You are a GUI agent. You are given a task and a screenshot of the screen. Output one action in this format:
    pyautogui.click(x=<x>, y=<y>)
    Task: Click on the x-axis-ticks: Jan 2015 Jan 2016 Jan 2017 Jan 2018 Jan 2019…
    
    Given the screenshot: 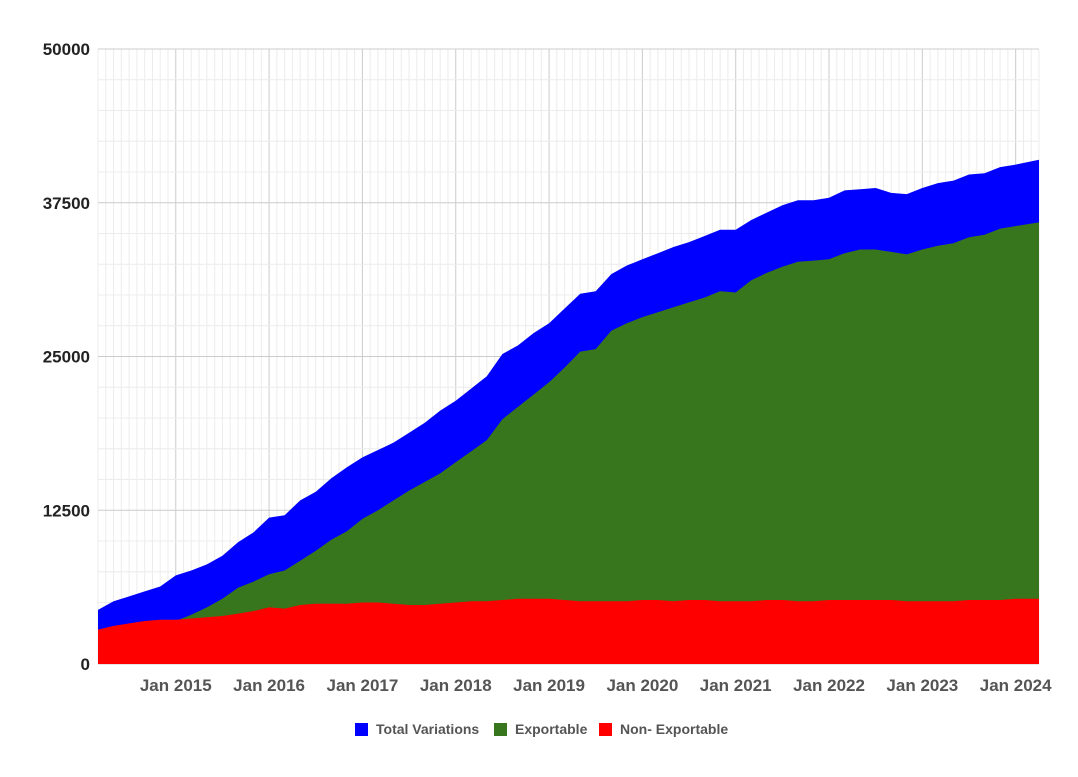 What is the action you would take?
    pyautogui.click(x=596, y=685)
    